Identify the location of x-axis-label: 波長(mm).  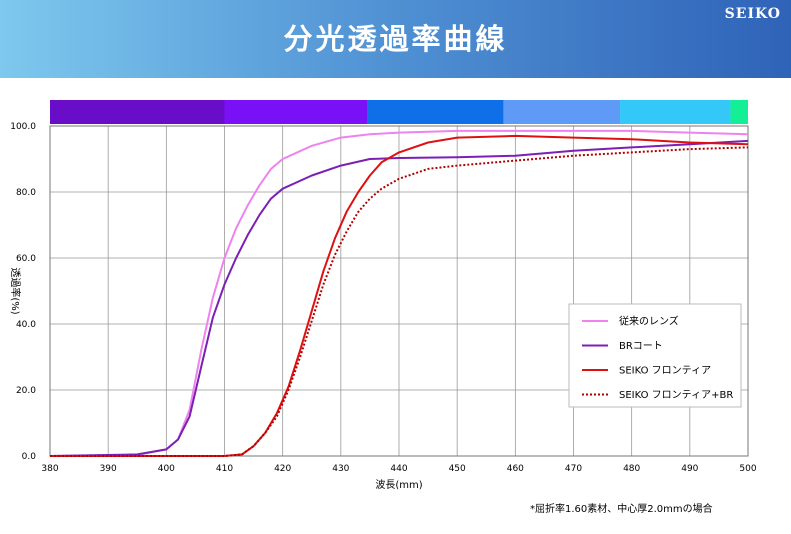
(398, 484).